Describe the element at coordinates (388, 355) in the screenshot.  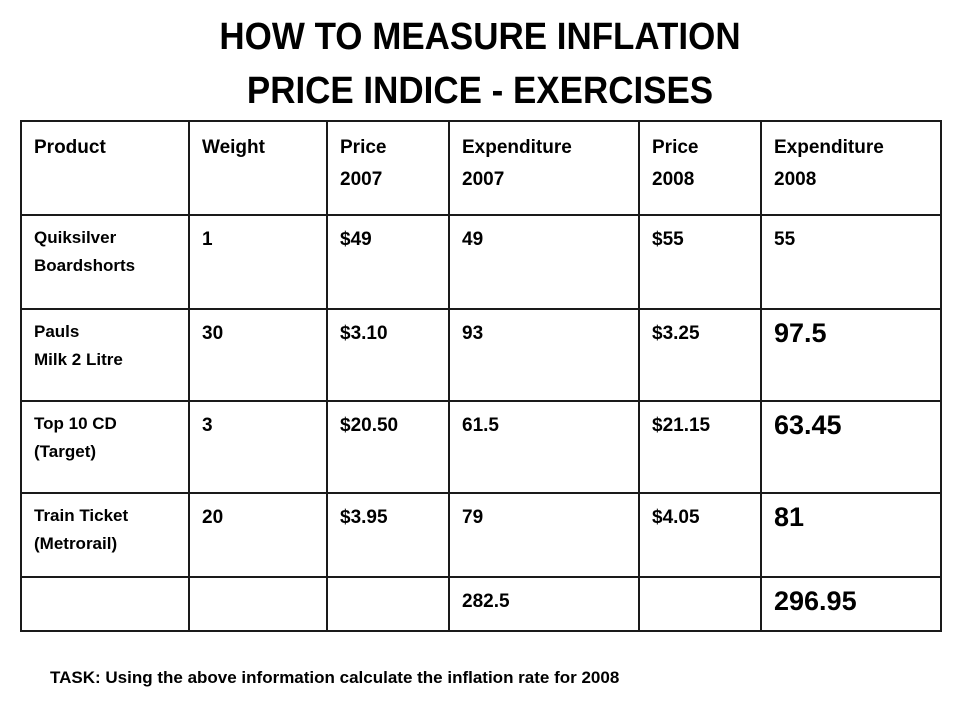
I see `price-2007-cell: $3.10` at that location.